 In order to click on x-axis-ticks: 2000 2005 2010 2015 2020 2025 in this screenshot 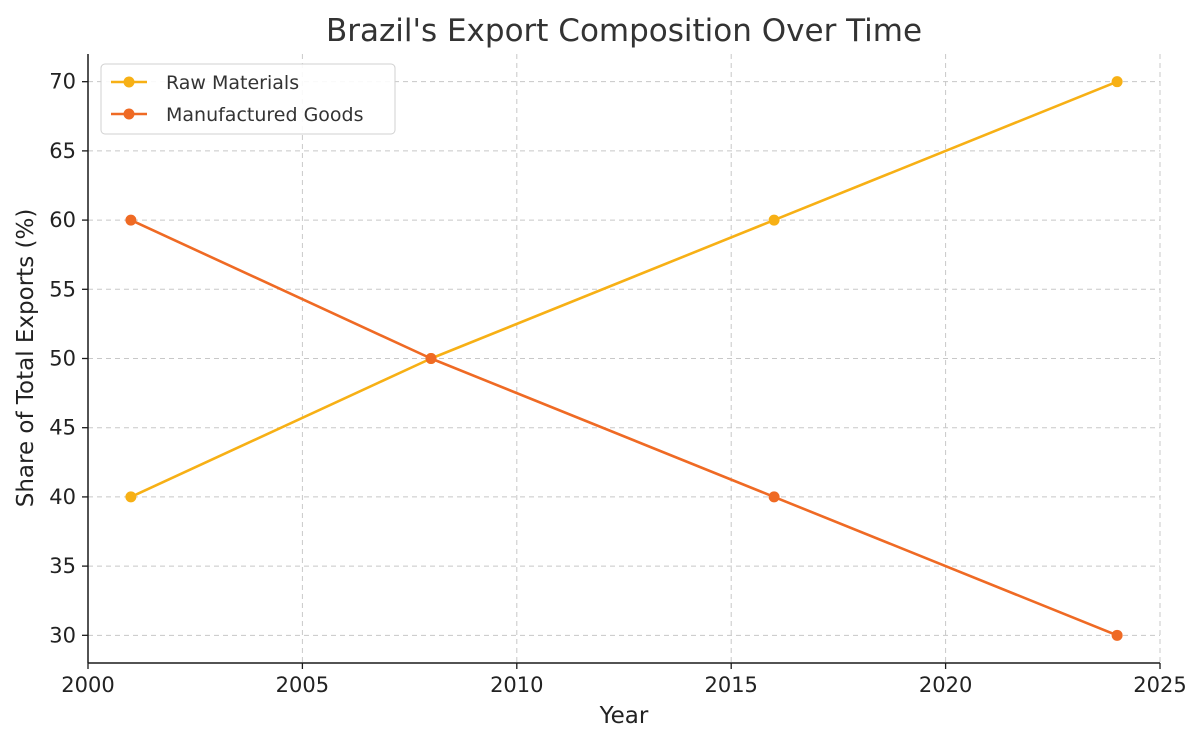, I will do `click(624, 680)`.